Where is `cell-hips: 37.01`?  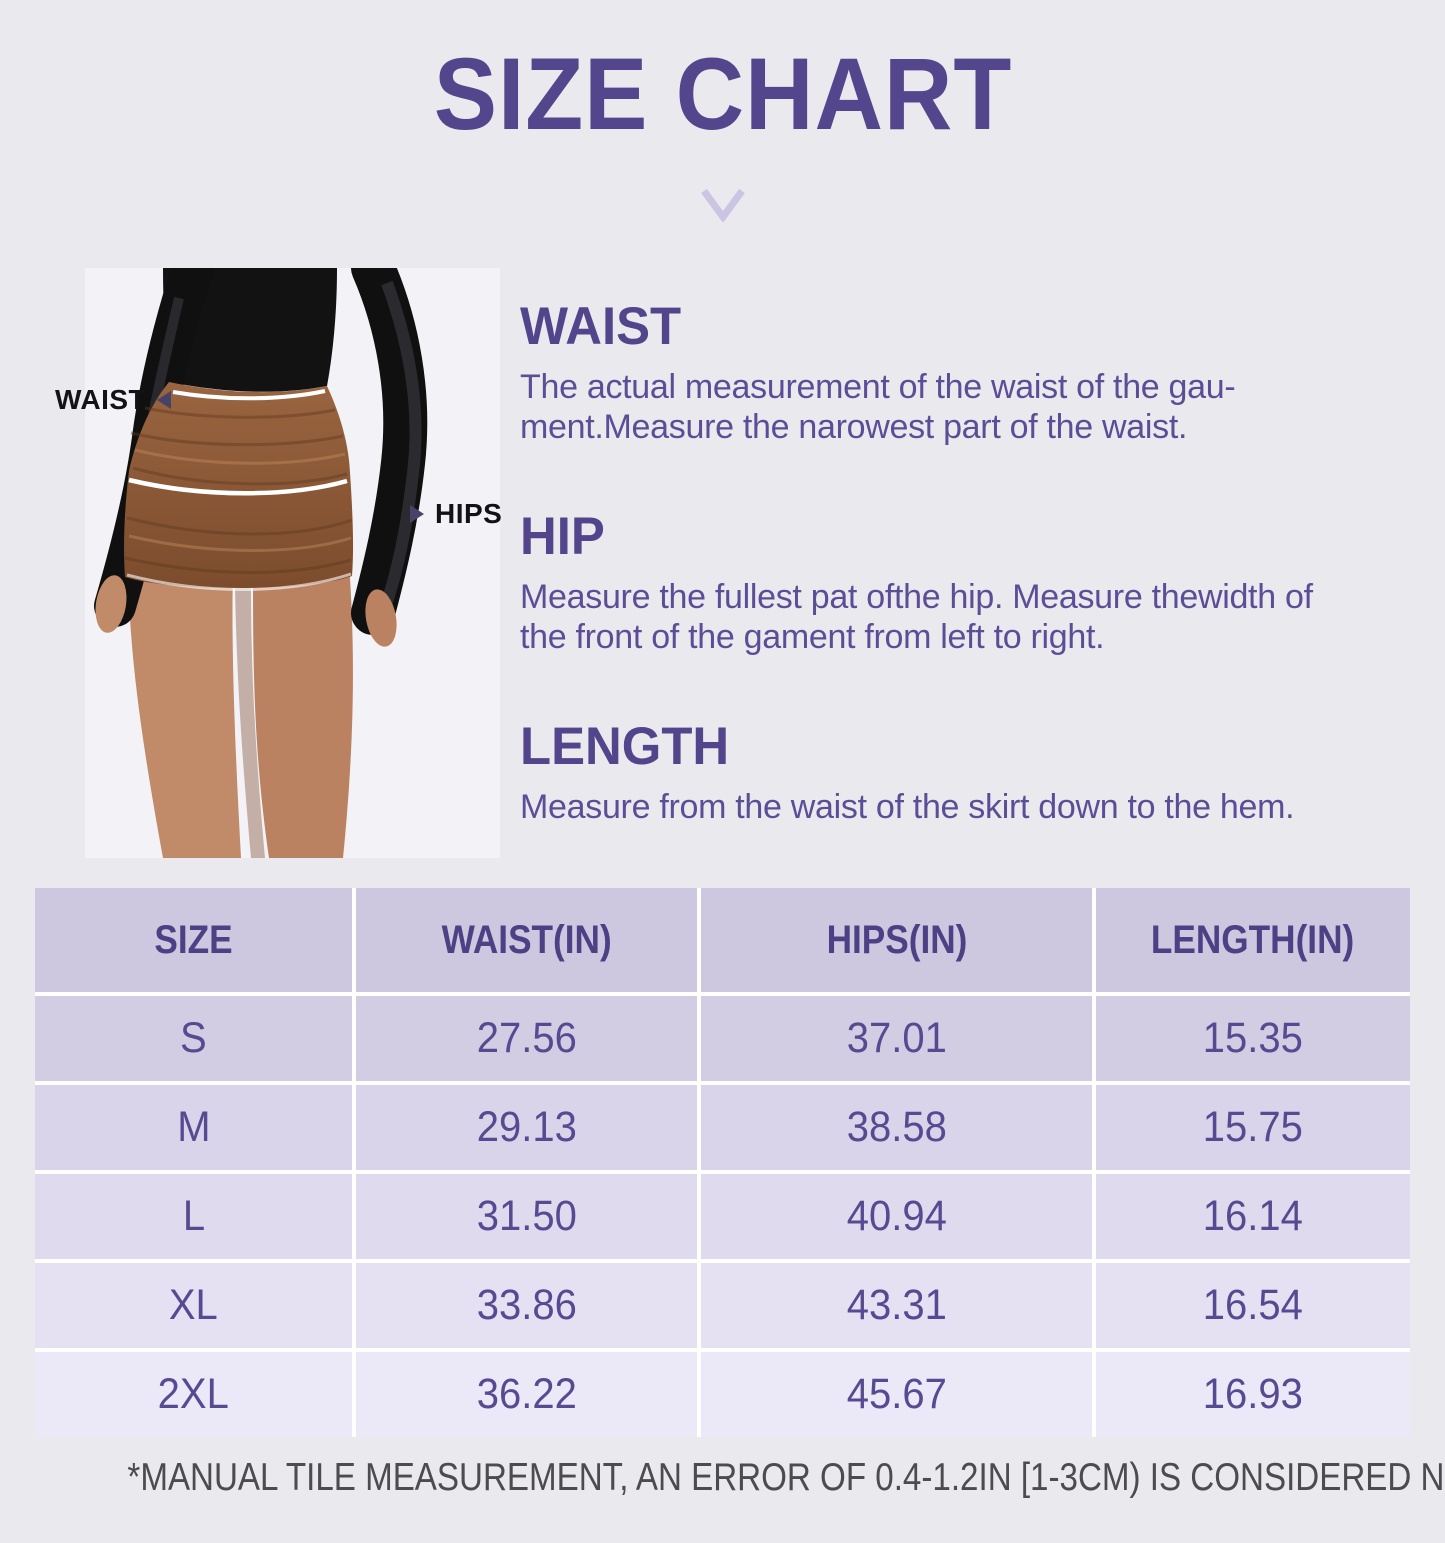 cell-hips: 37.01 is located at coordinates (894, 1036).